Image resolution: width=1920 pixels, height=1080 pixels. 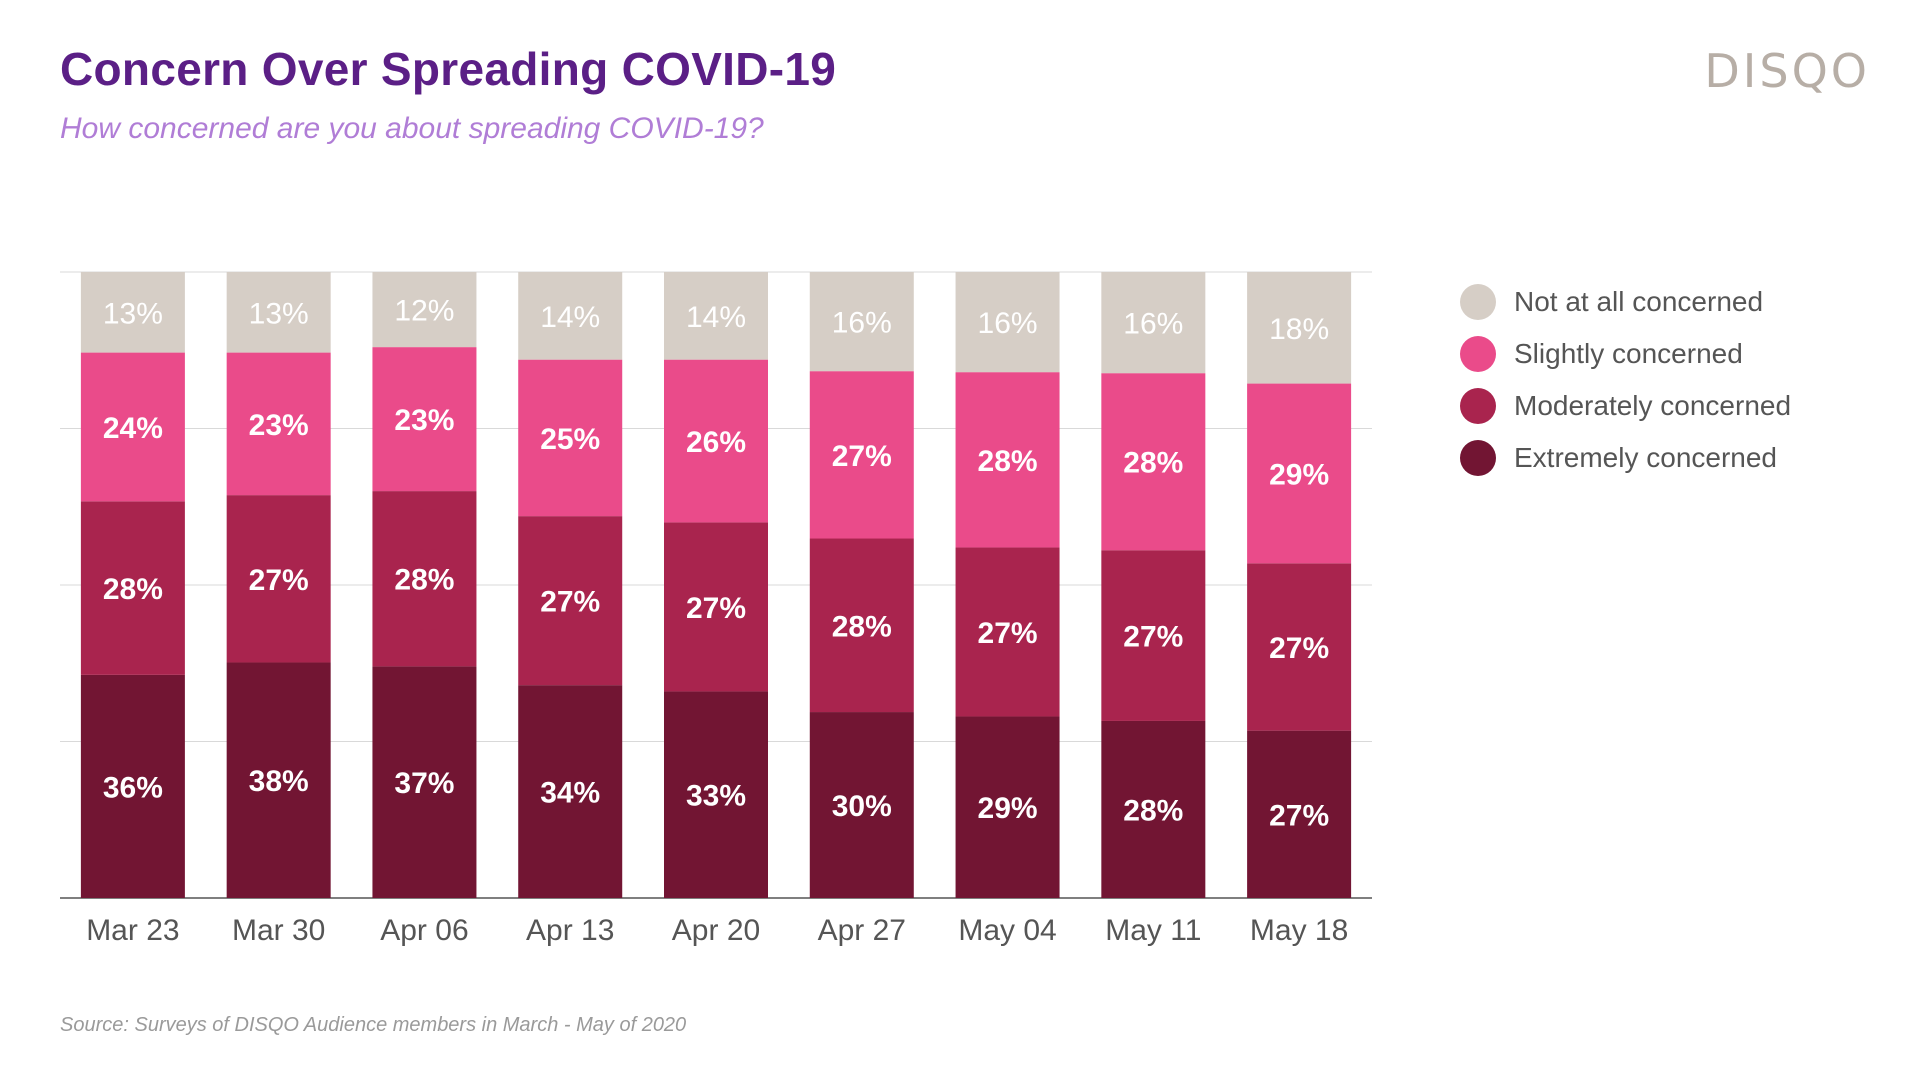 I want to click on x-tick-label: Mar 23, so click(x=132, y=930).